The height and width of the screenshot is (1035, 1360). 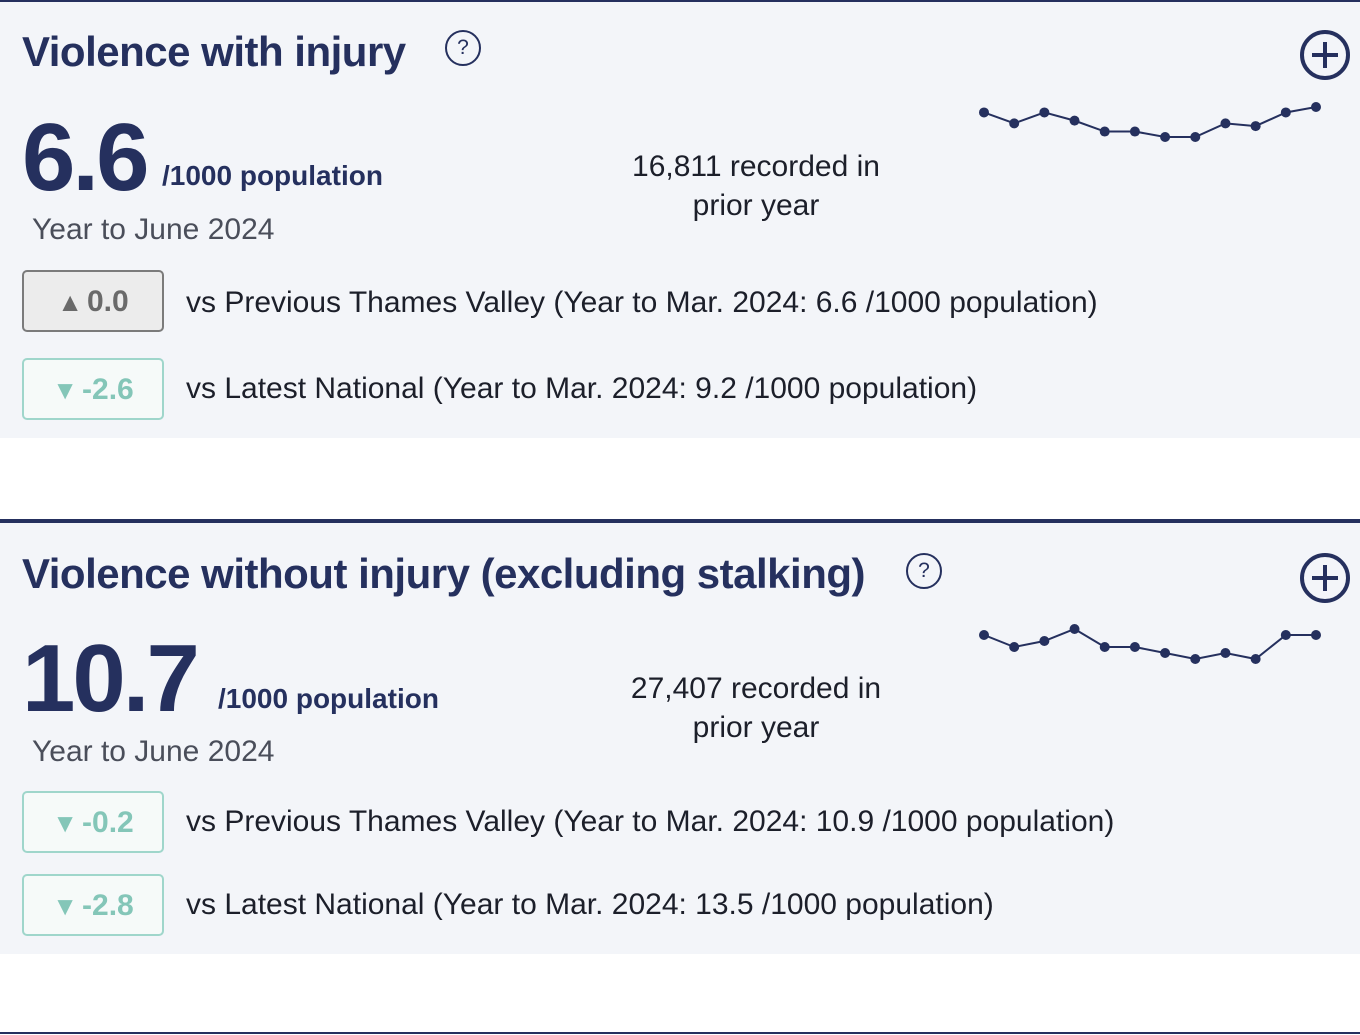 I want to click on headline-value: 6.6, so click(x=85, y=157).